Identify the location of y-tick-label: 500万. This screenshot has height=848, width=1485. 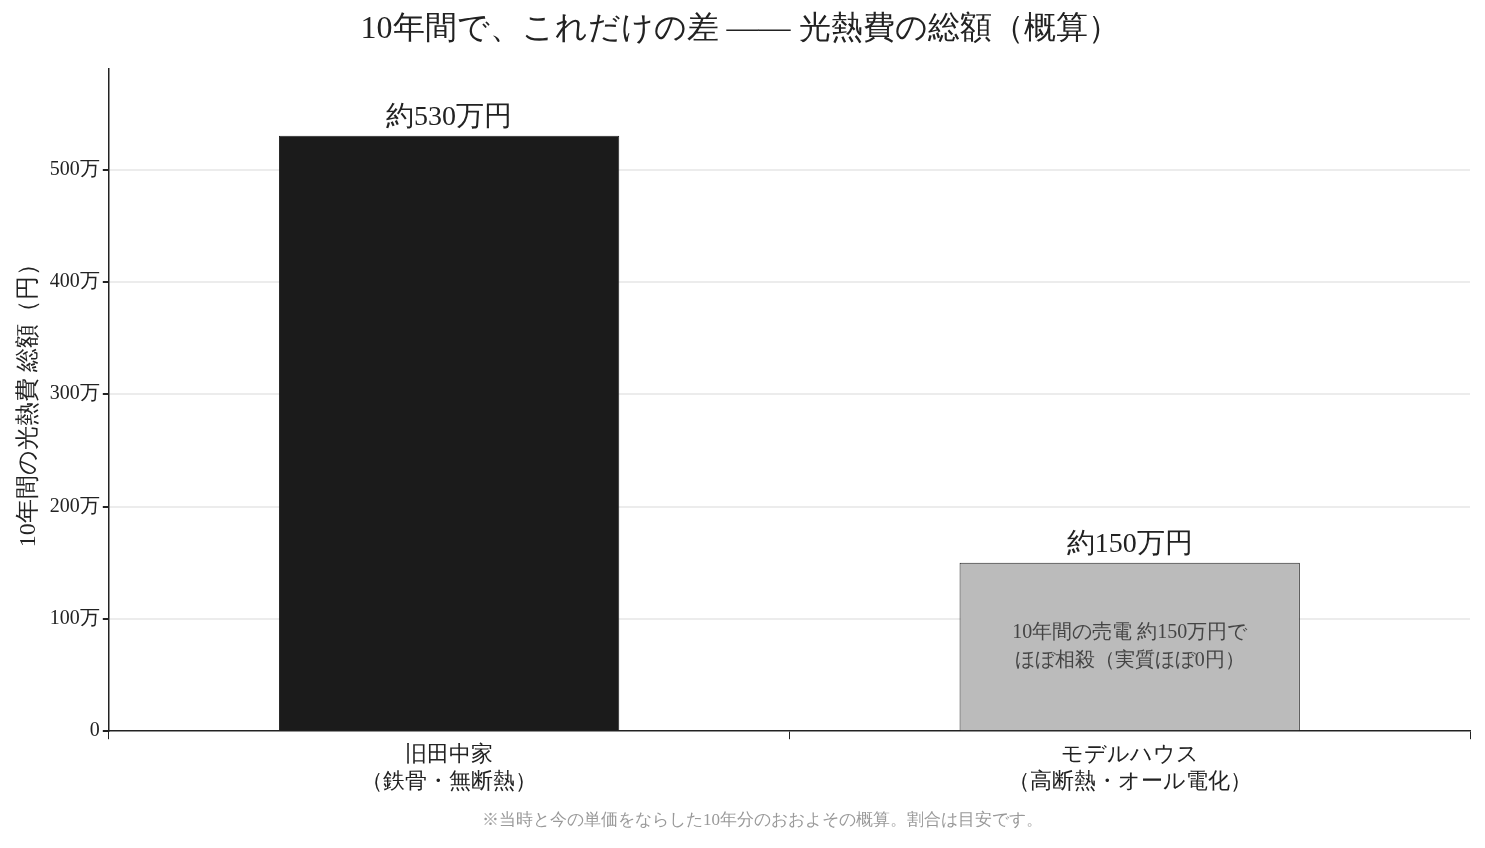
(74, 167).